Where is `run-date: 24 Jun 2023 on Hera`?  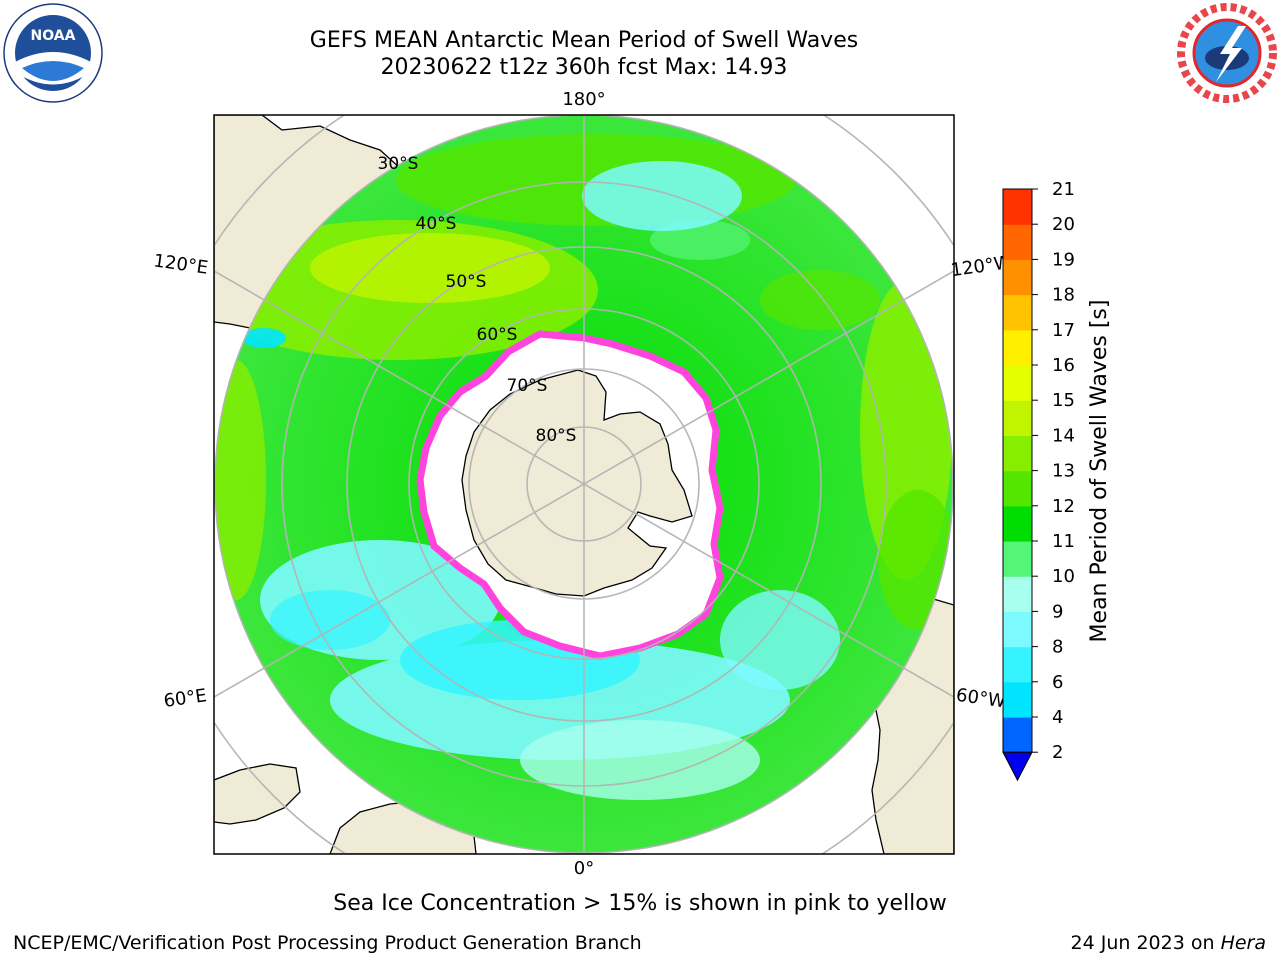
run-date: 24 Jun 2023 on Hera is located at coordinates (1169, 943).